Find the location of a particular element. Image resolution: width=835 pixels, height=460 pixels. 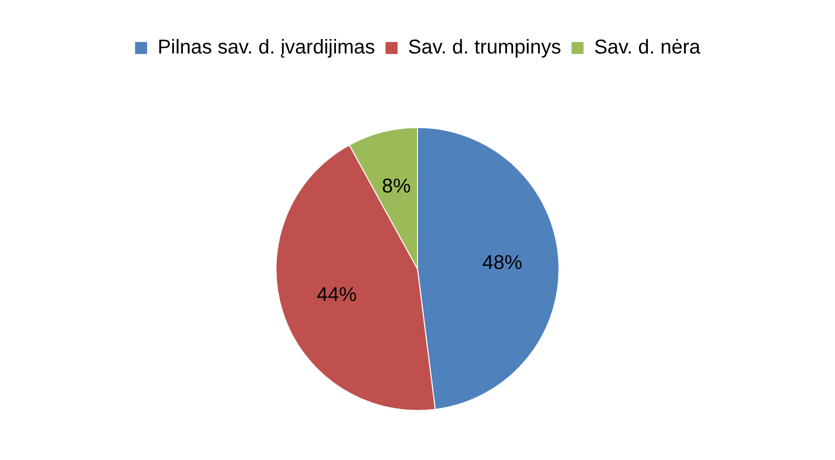

data-label: 48% is located at coordinates (502, 263).